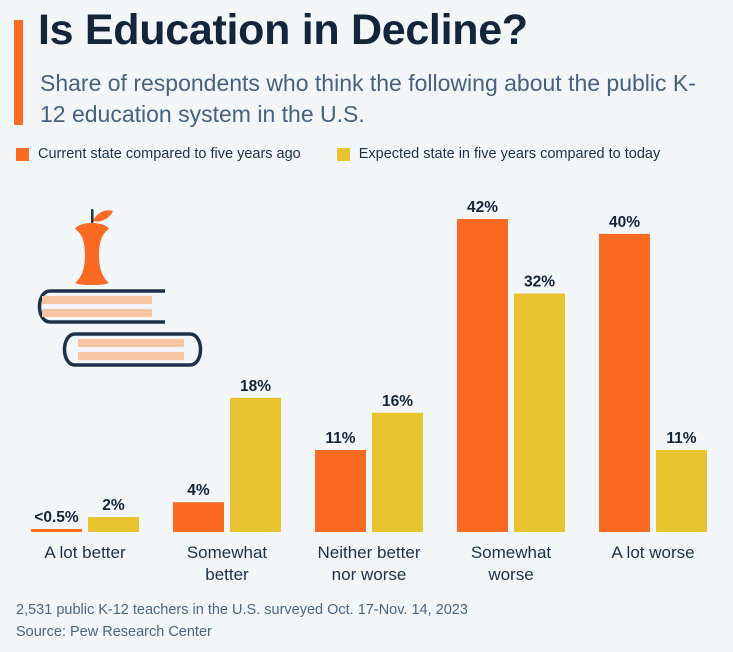 This screenshot has height=652, width=733. What do you see at coordinates (397, 401) in the screenshot?
I see `data-label-expected-2: 16%` at bounding box center [397, 401].